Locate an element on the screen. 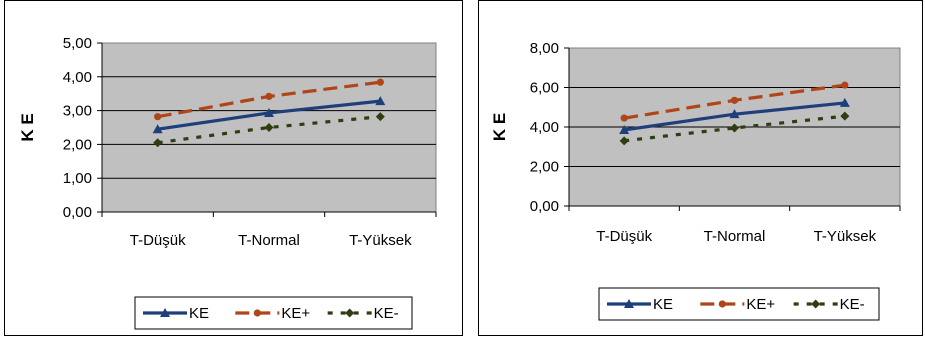  y-tick-label: 5,00 is located at coordinates (77, 43).